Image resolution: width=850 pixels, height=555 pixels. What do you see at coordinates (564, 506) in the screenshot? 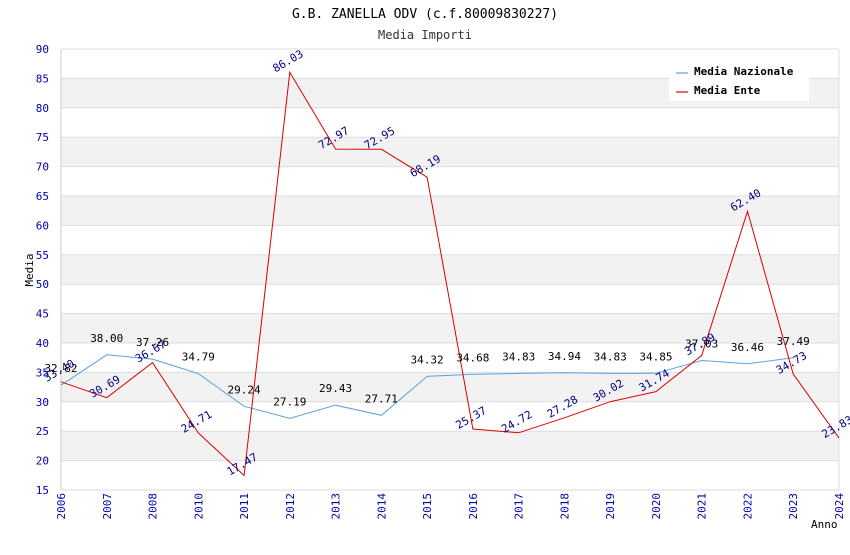
I see `x-tick-label: 2018` at bounding box center [564, 506].